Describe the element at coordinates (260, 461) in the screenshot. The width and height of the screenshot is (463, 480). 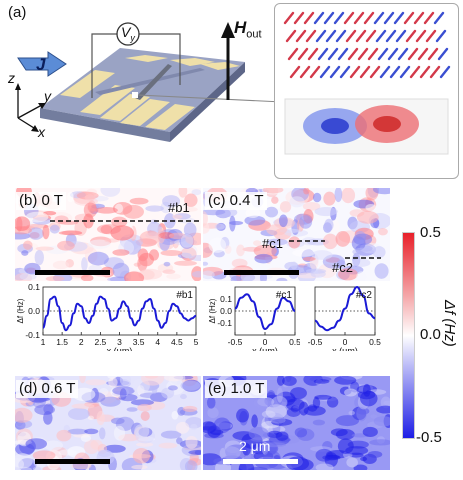
I see `scalebar-e` at that location.